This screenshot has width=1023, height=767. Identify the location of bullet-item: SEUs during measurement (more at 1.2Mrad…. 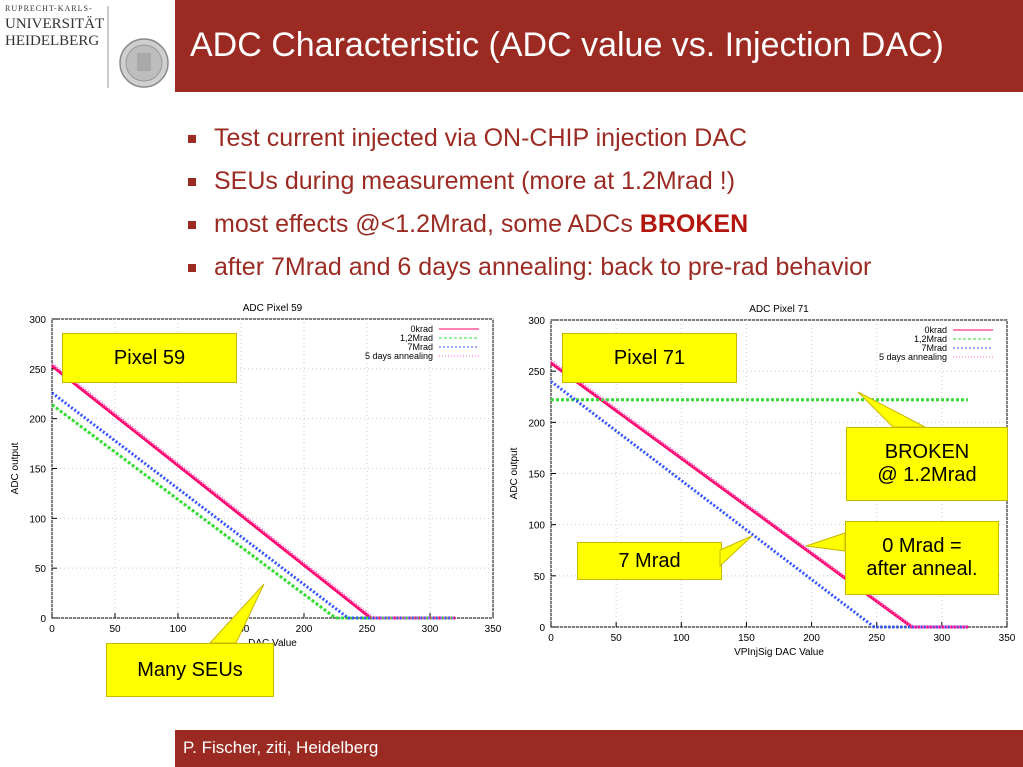
(529, 188).